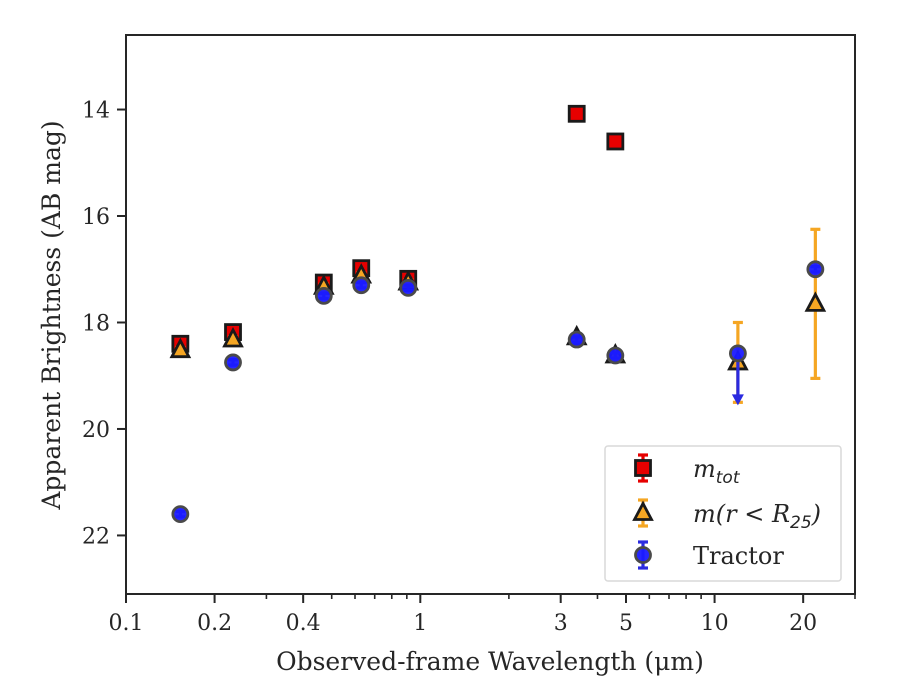 This screenshot has height=700, width=900. I want to click on y-tick-label: 18, so click(96, 323).